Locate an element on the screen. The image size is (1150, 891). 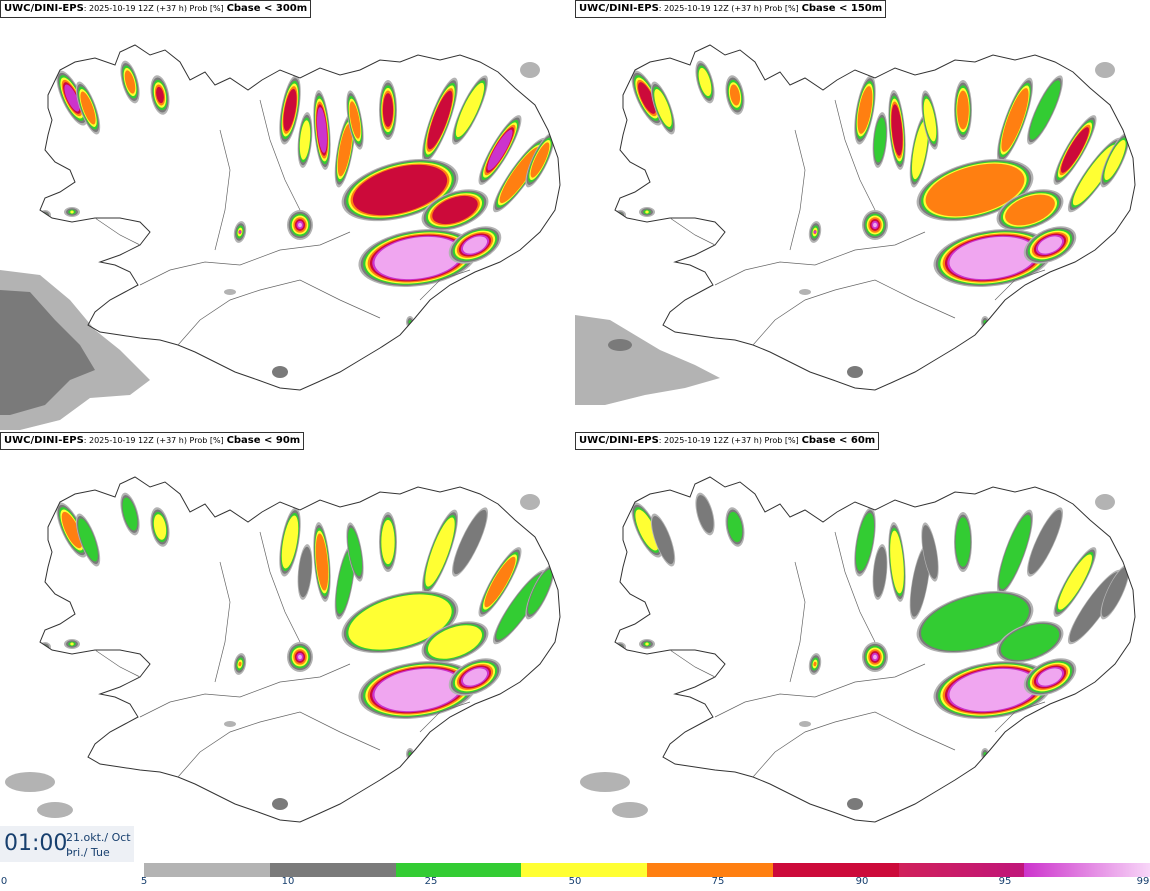
valid-date-line: 21.okt./ Oct is located at coordinates (98, 837).